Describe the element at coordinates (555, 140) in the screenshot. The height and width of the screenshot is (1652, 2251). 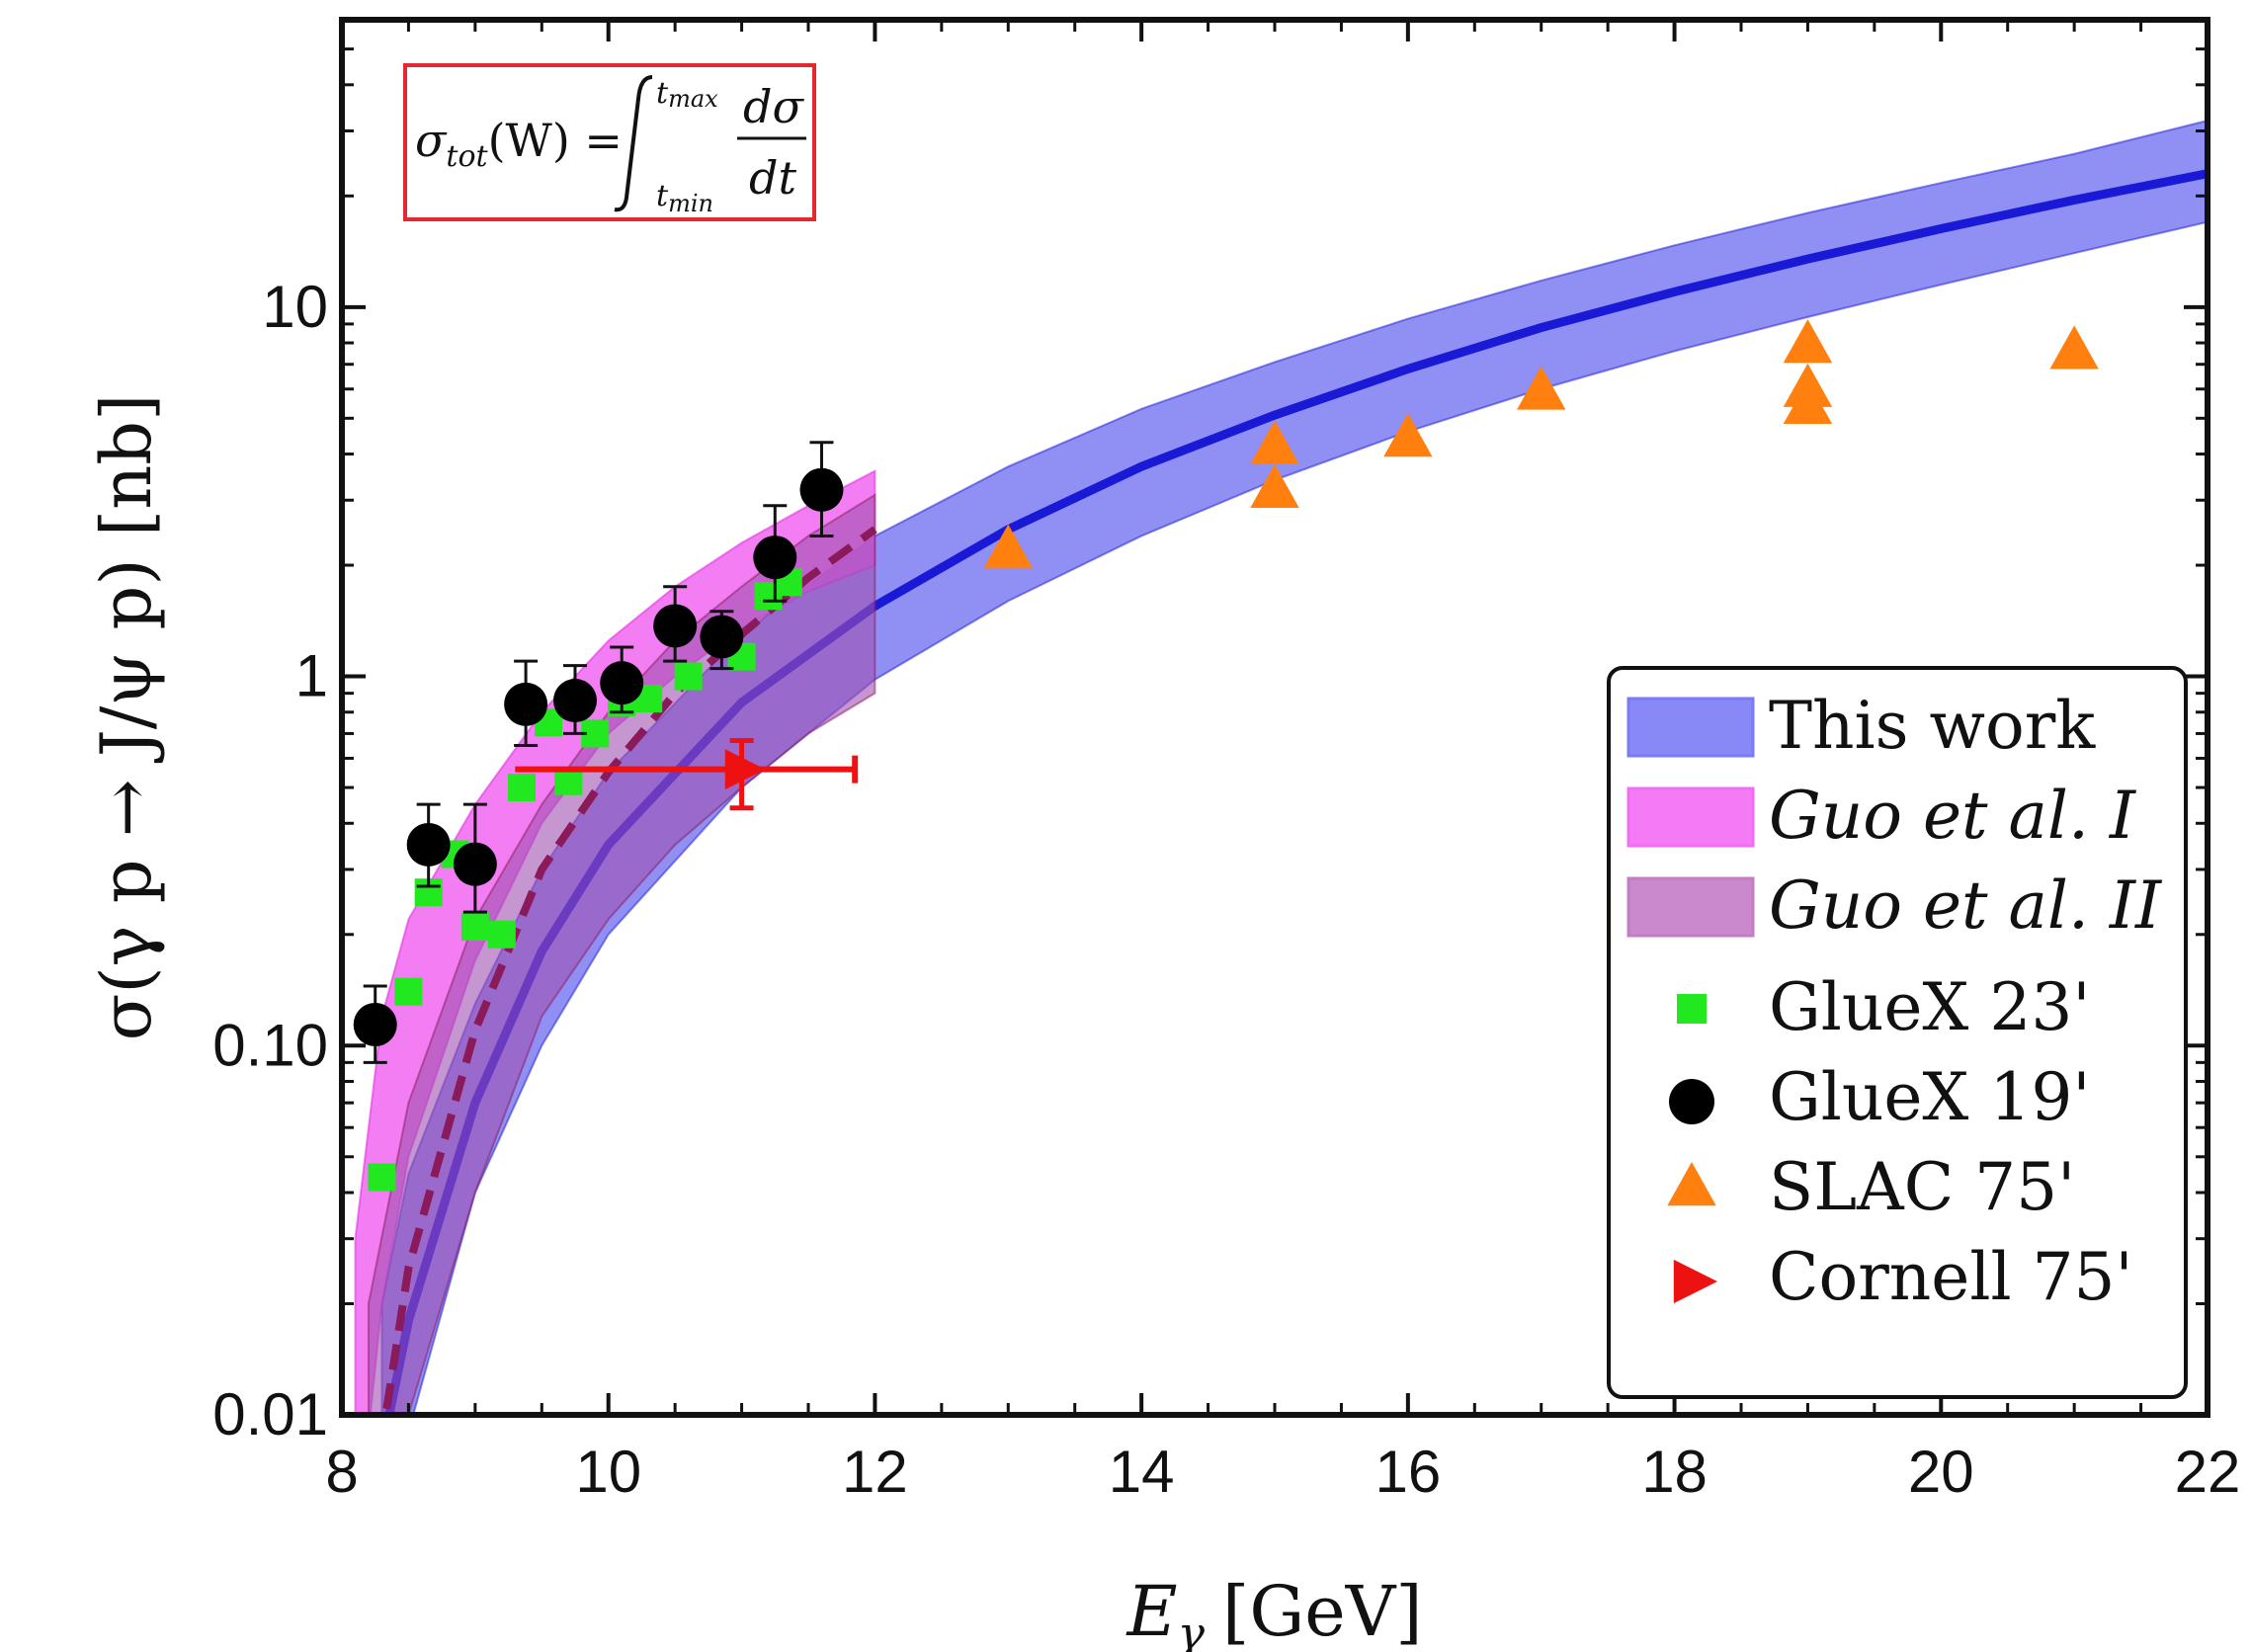
I see `formula-arg: (W) =` at that location.